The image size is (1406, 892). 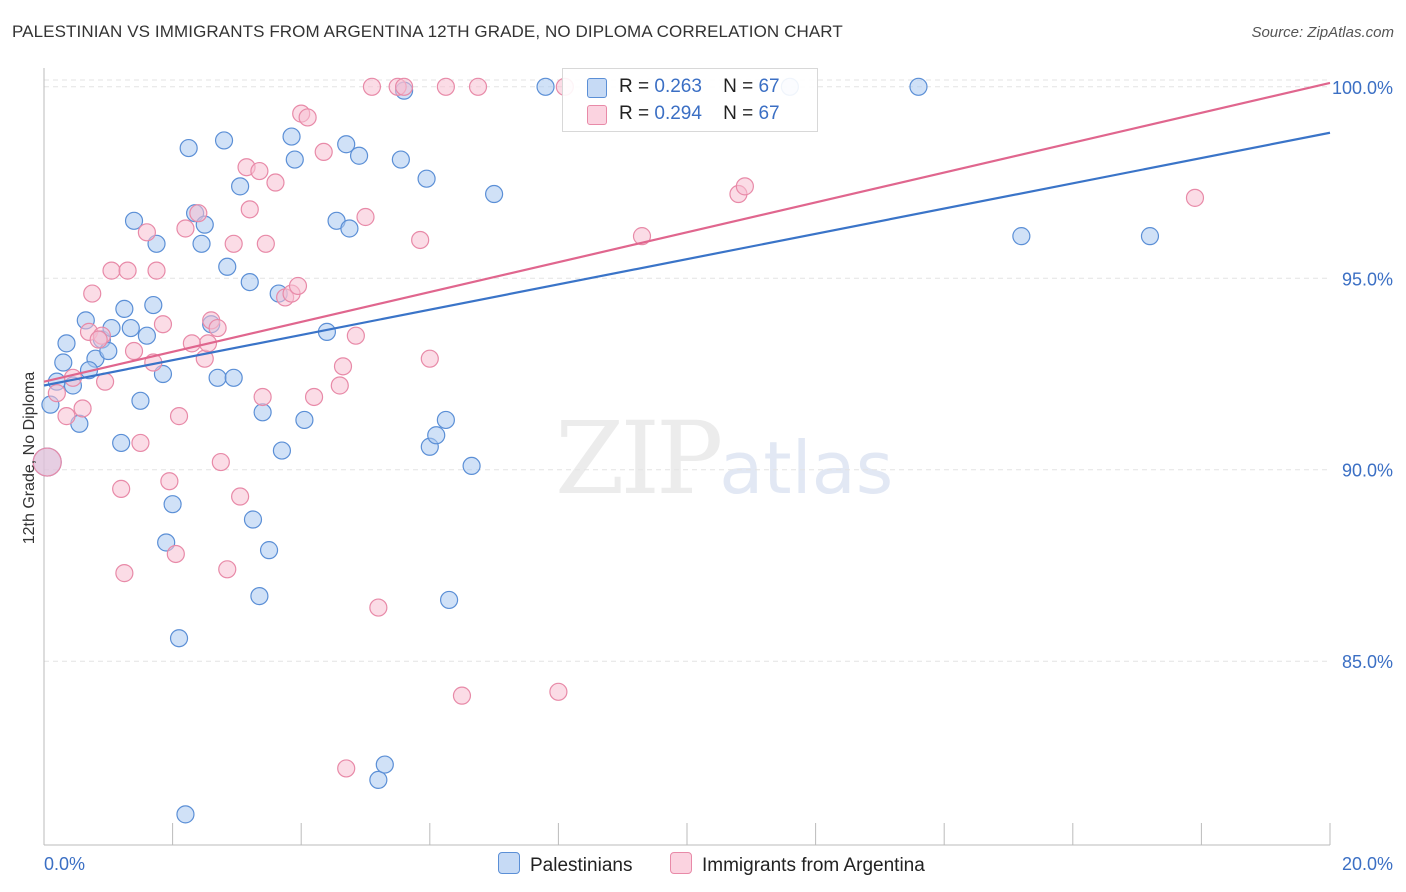 I want to click on bottom-swatch-pink, so click(x=681, y=863).